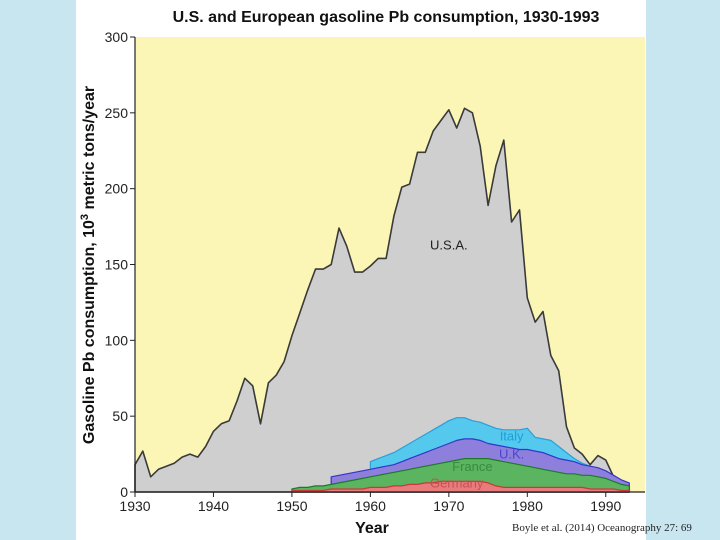 The width and height of the screenshot is (720, 540). What do you see at coordinates (89, 150) in the screenshot?
I see `y-axis-label-units: metric tons/year` at bounding box center [89, 150].